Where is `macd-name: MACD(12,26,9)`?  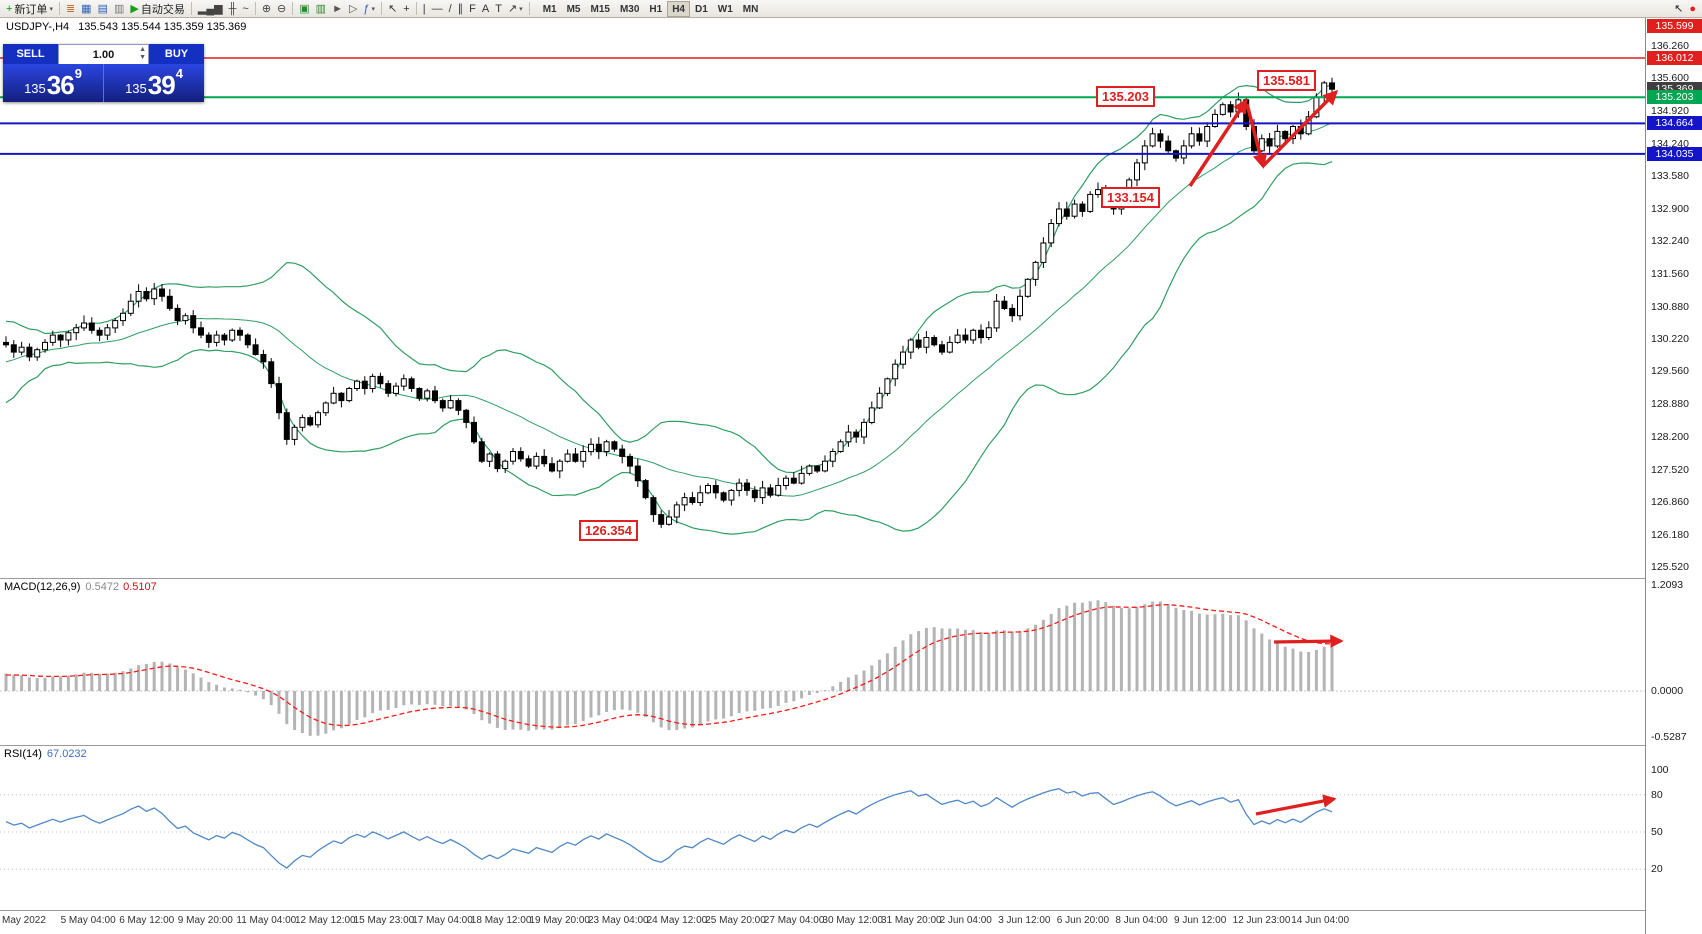
macd-name: MACD(12,26,9) is located at coordinates (42, 587).